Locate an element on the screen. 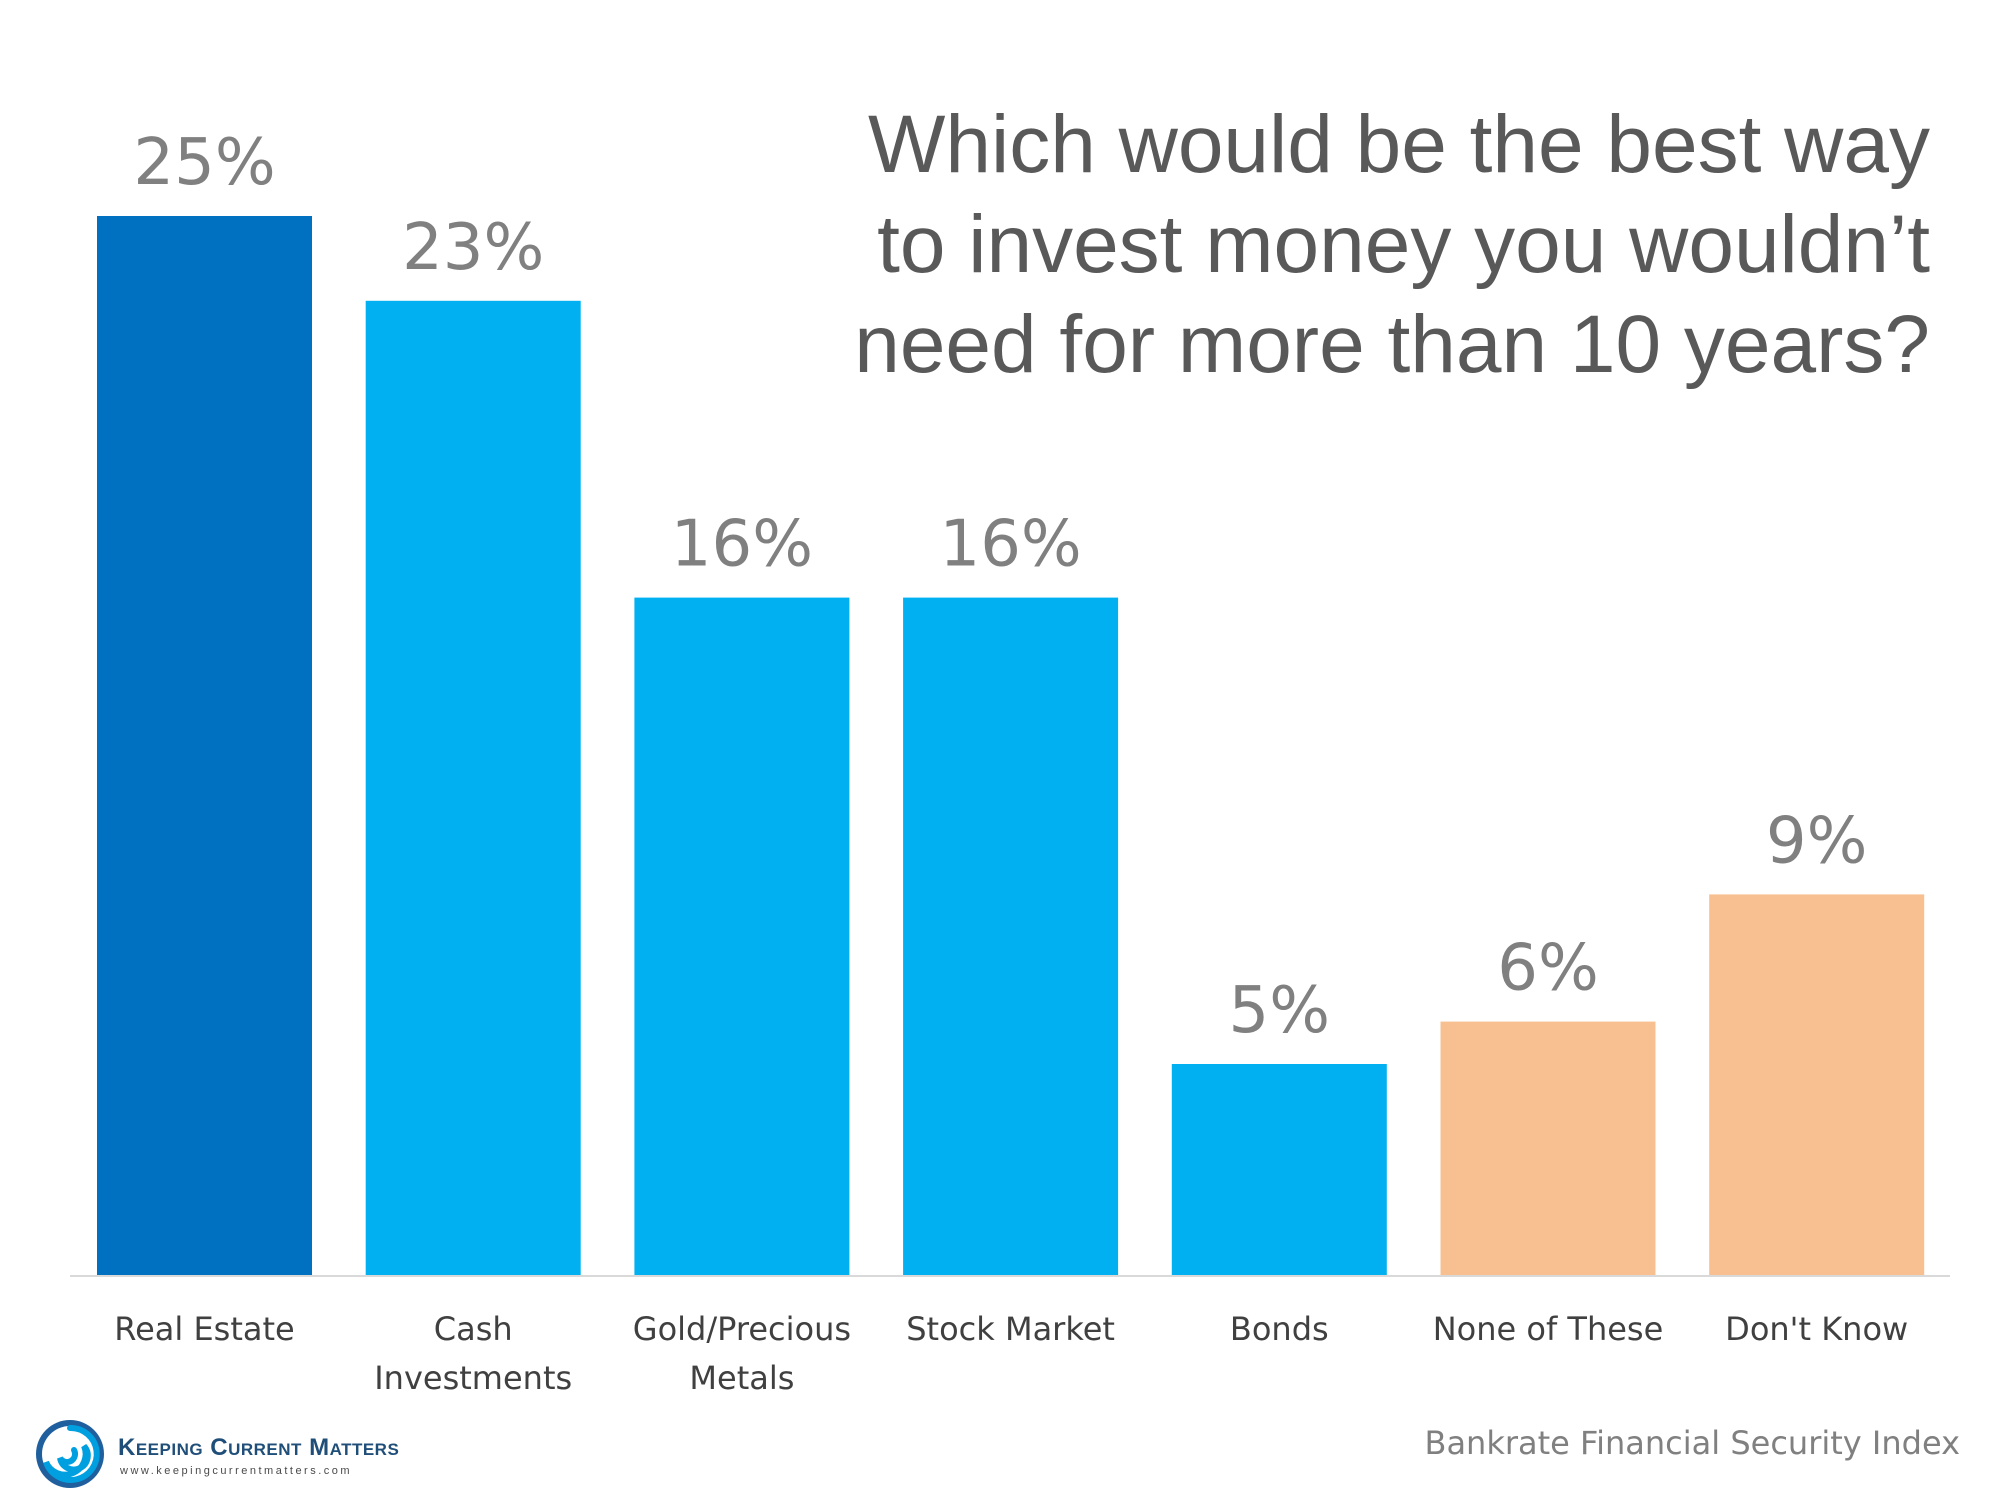  category-label-1-line-0: Cash is located at coordinates (473, 1329).